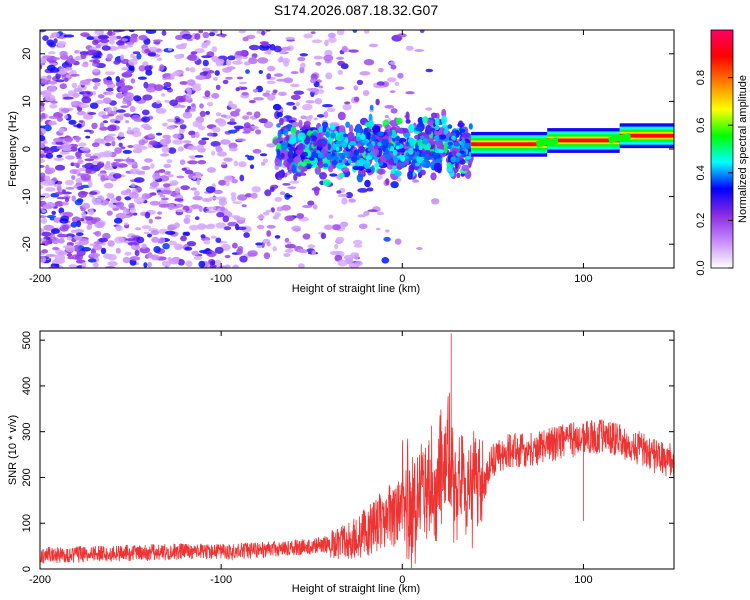 This screenshot has width=750, height=600. Describe the element at coordinates (701, 125) in the screenshot. I see `colorbar-tick-label: 0.6` at that location.